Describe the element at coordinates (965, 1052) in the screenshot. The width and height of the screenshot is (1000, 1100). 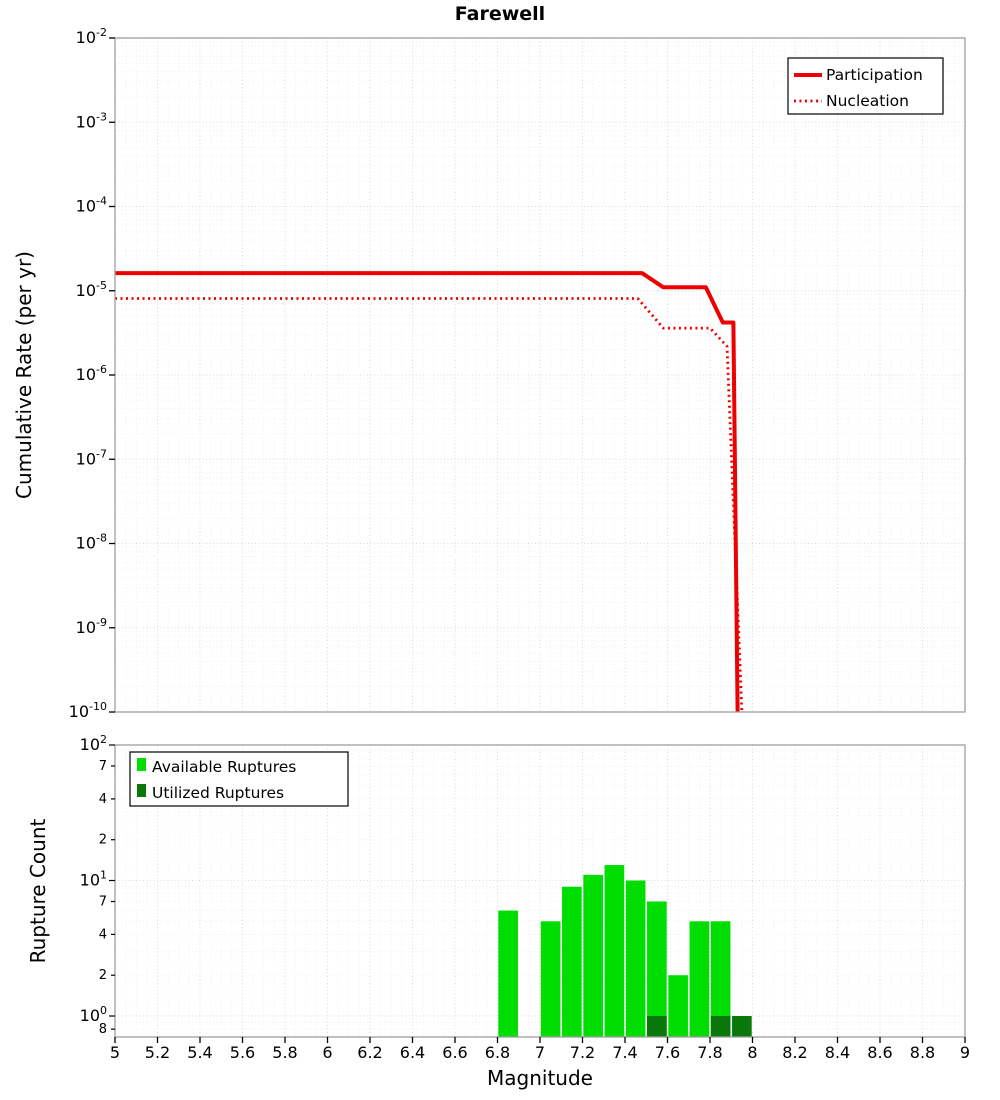
I see `x-tick-label: 9` at that location.